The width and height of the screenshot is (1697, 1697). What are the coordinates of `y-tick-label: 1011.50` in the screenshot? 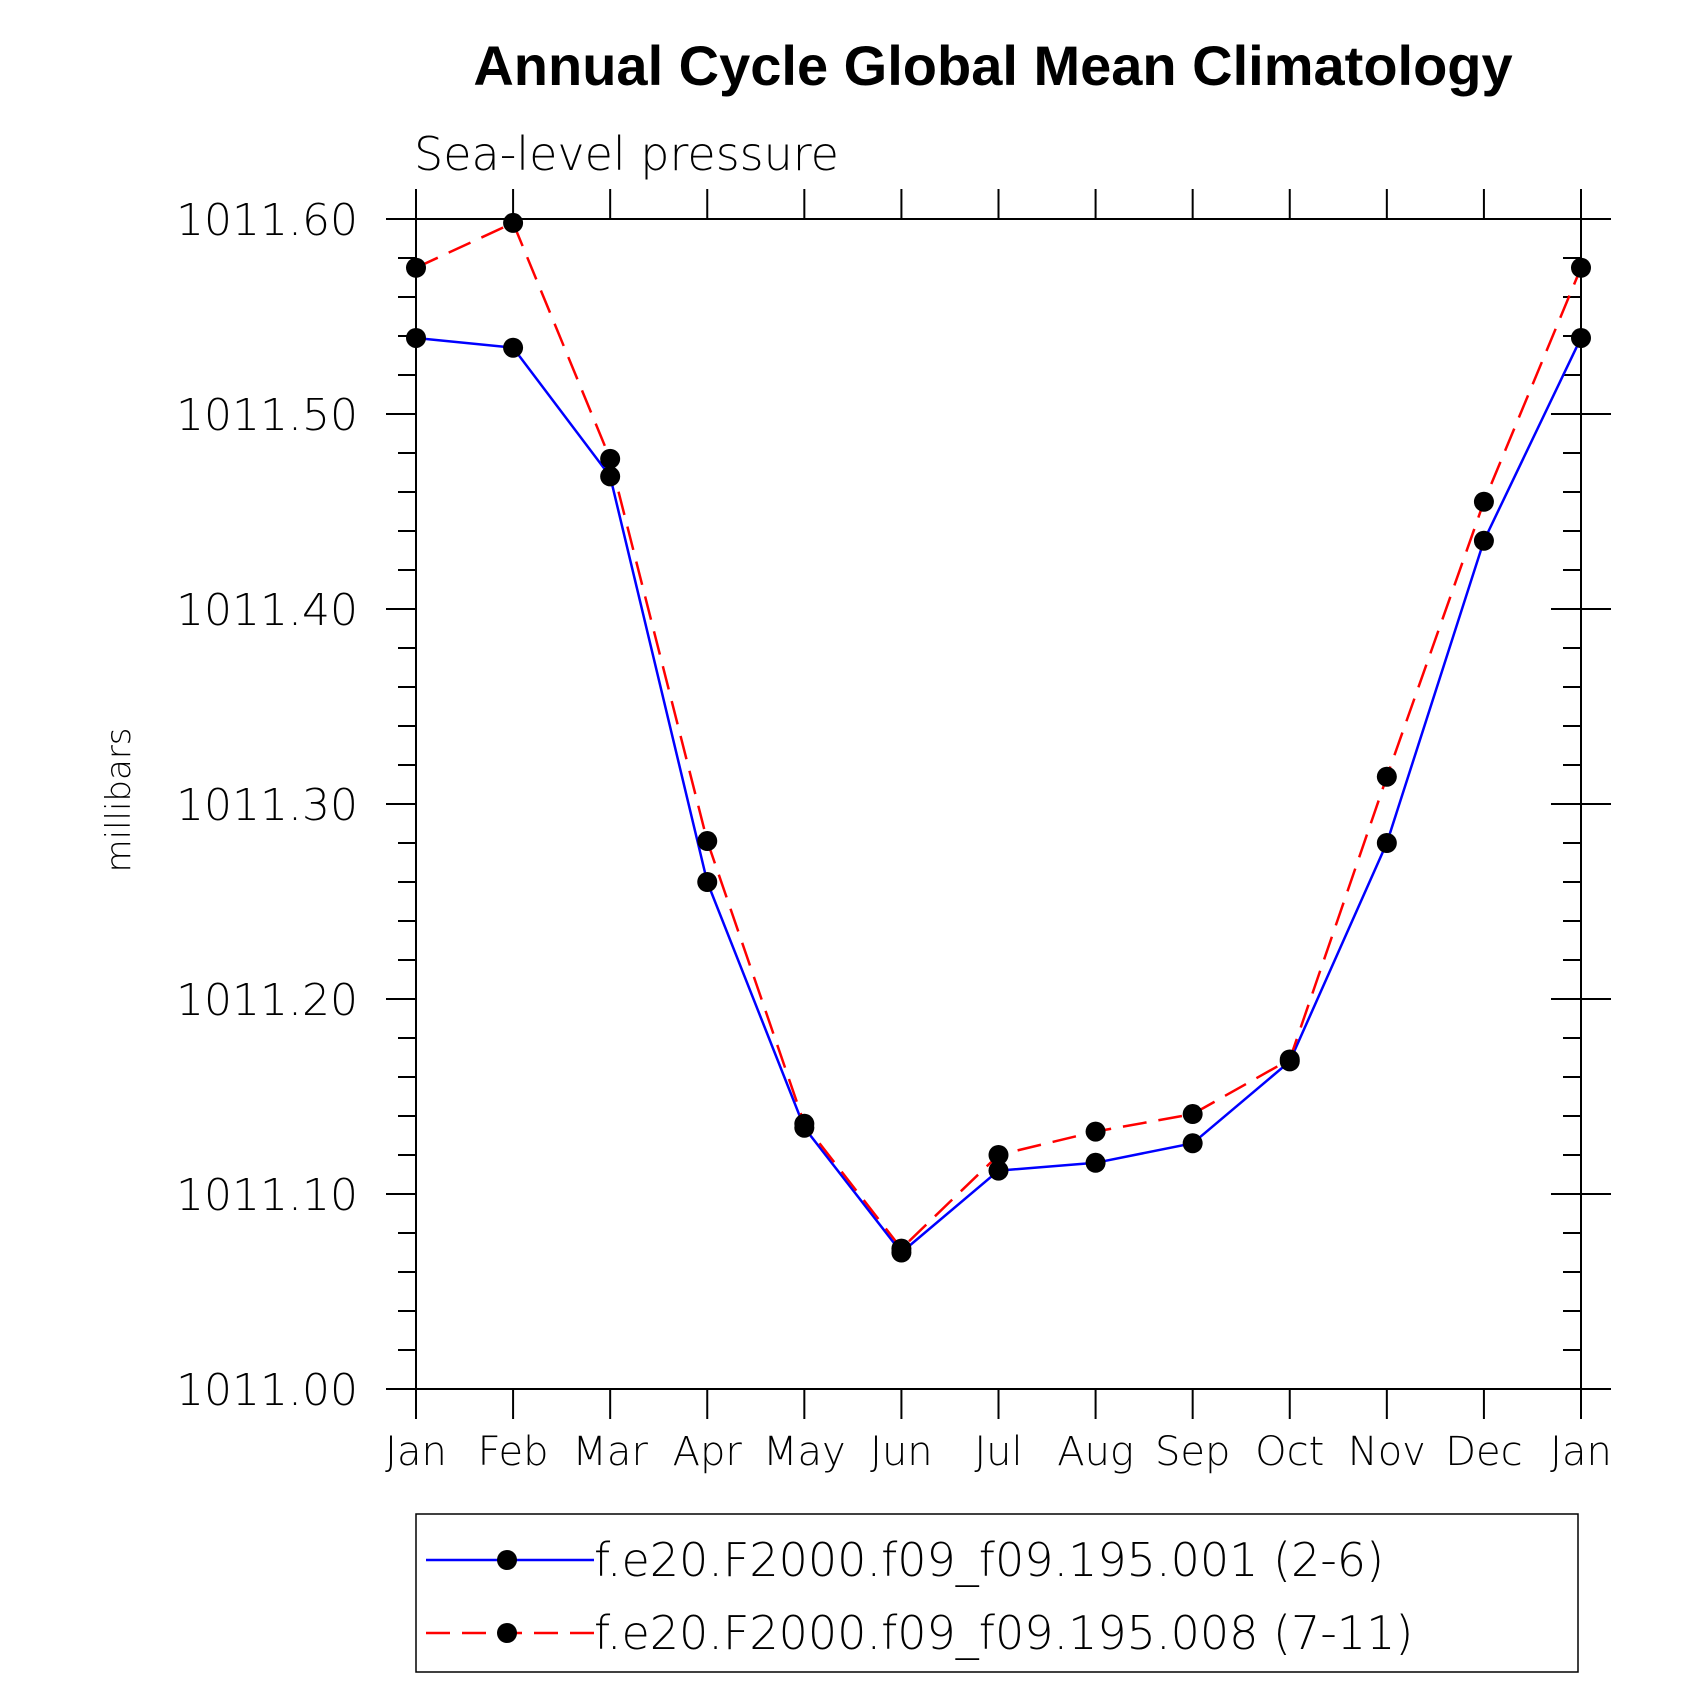 It's located at (267, 415).